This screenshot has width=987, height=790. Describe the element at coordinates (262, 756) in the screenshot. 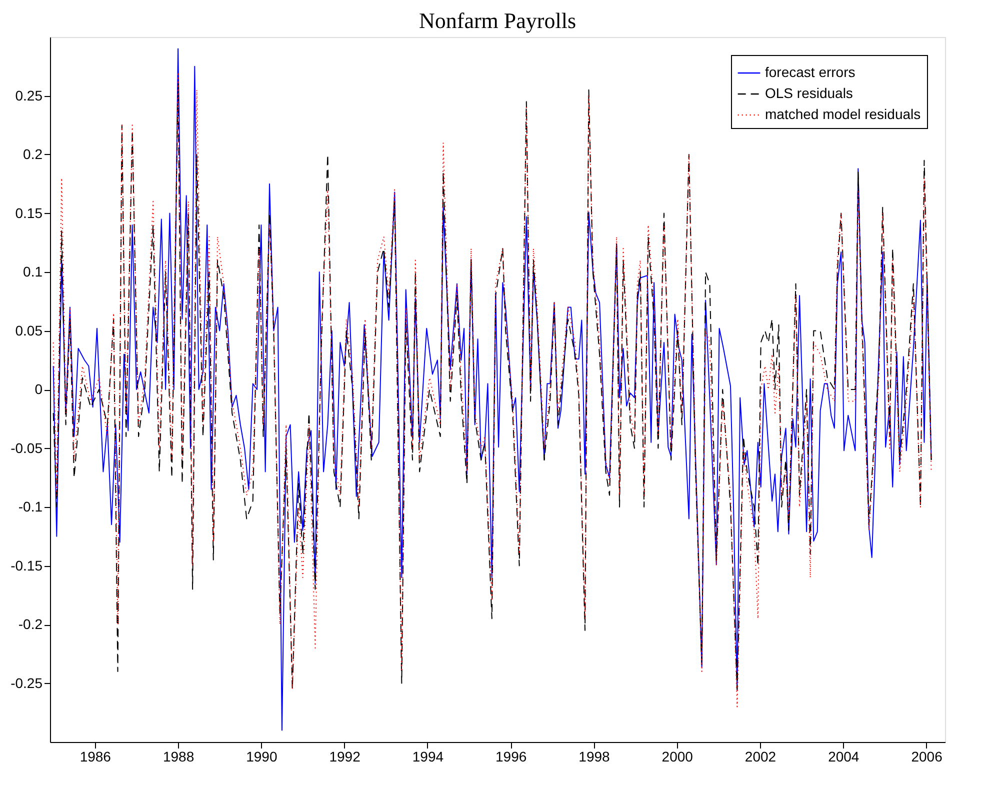

I see `x-tick-label: 1990` at that location.